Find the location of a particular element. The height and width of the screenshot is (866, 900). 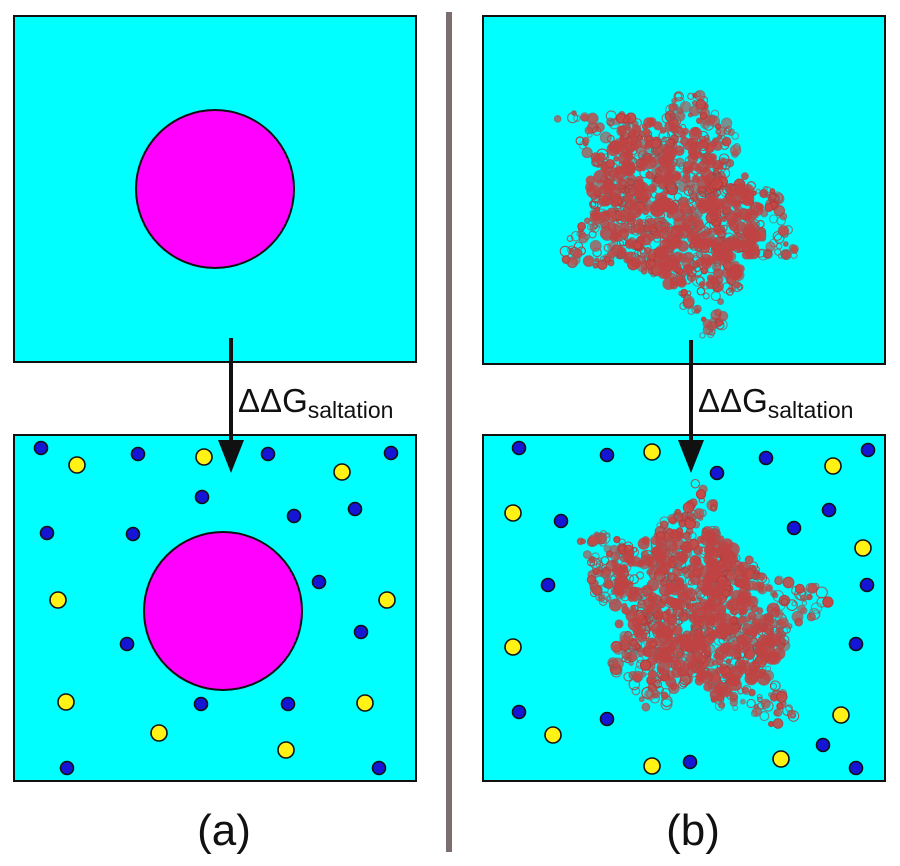

panel-b-arrow is located at coordinates (691, 406).